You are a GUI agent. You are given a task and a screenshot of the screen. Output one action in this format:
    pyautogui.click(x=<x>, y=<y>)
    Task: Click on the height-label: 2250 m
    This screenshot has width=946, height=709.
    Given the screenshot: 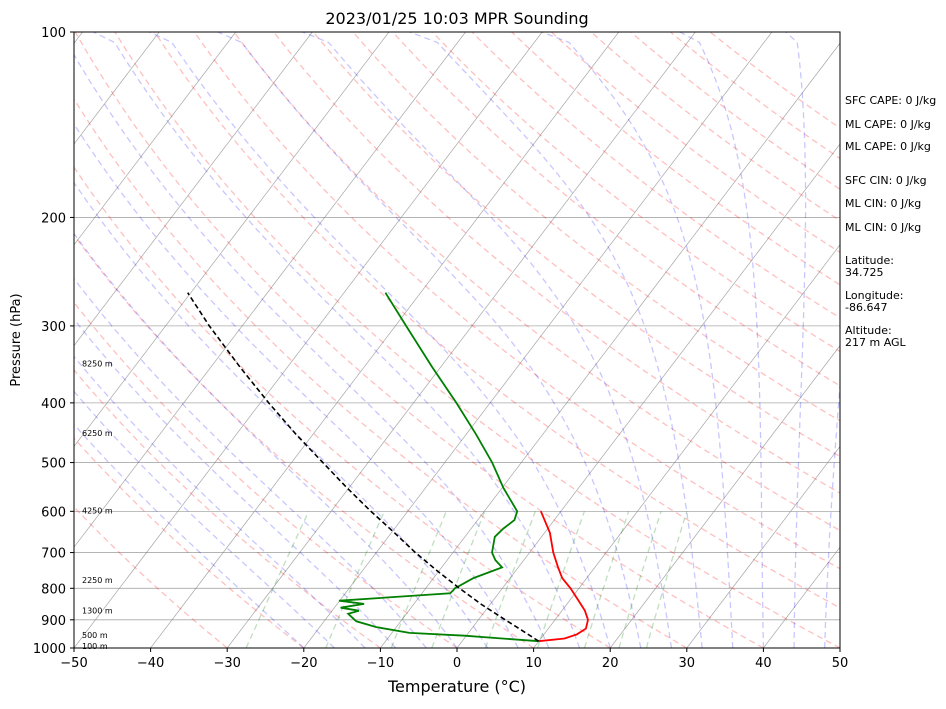 What is the action you would take?
    pyautogui.click(x=97, y=580)
    